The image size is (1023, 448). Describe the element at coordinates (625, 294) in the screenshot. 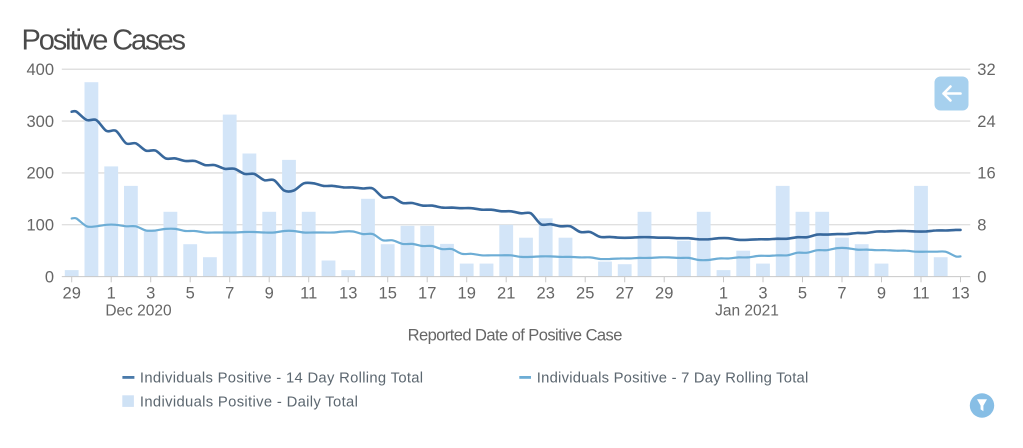

I see `svg-text: 27` at that location.